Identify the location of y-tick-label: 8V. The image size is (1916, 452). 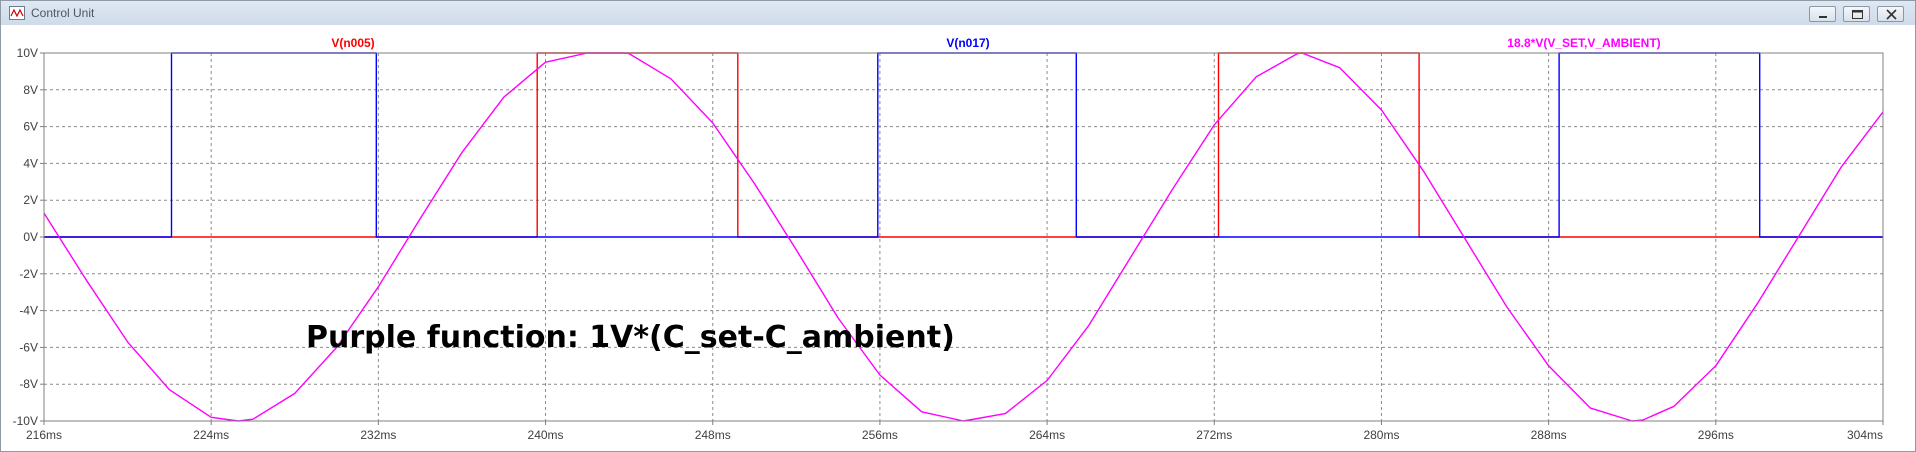
(30, 90).